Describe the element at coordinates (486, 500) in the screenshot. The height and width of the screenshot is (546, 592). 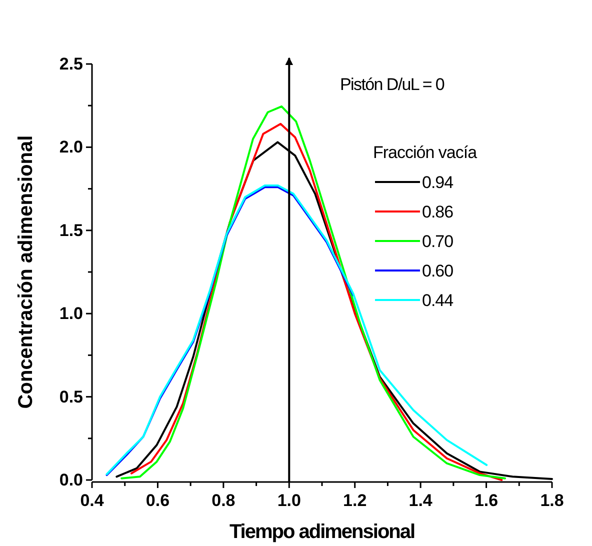
I see `x-tick-label: 1.6` at that location.